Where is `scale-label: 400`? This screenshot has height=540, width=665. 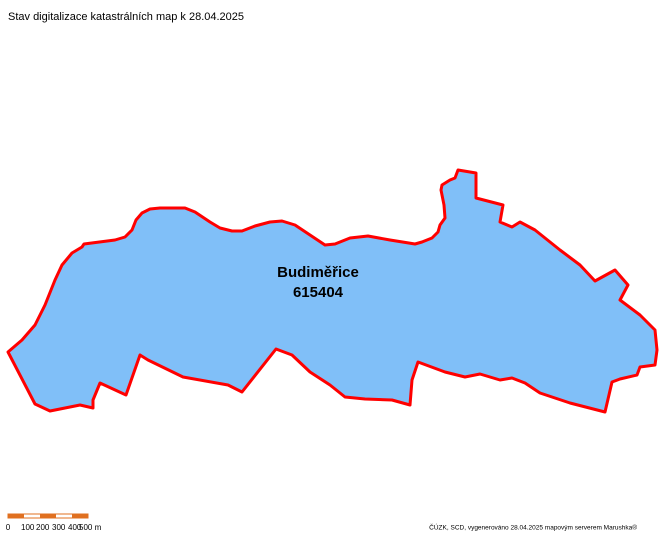
scale-label: 400 is located at coordinates (75, 527).